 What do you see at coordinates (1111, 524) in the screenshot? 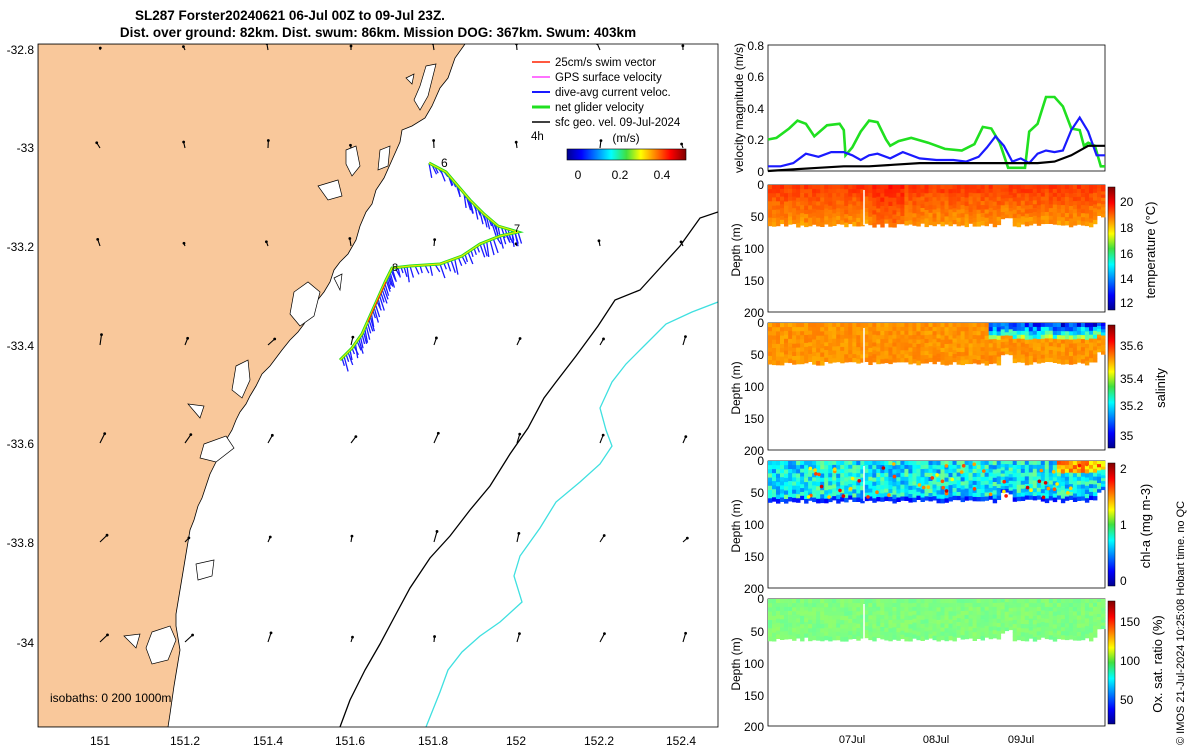
I see `section-colorbar` at bounding box center [1111, 524].